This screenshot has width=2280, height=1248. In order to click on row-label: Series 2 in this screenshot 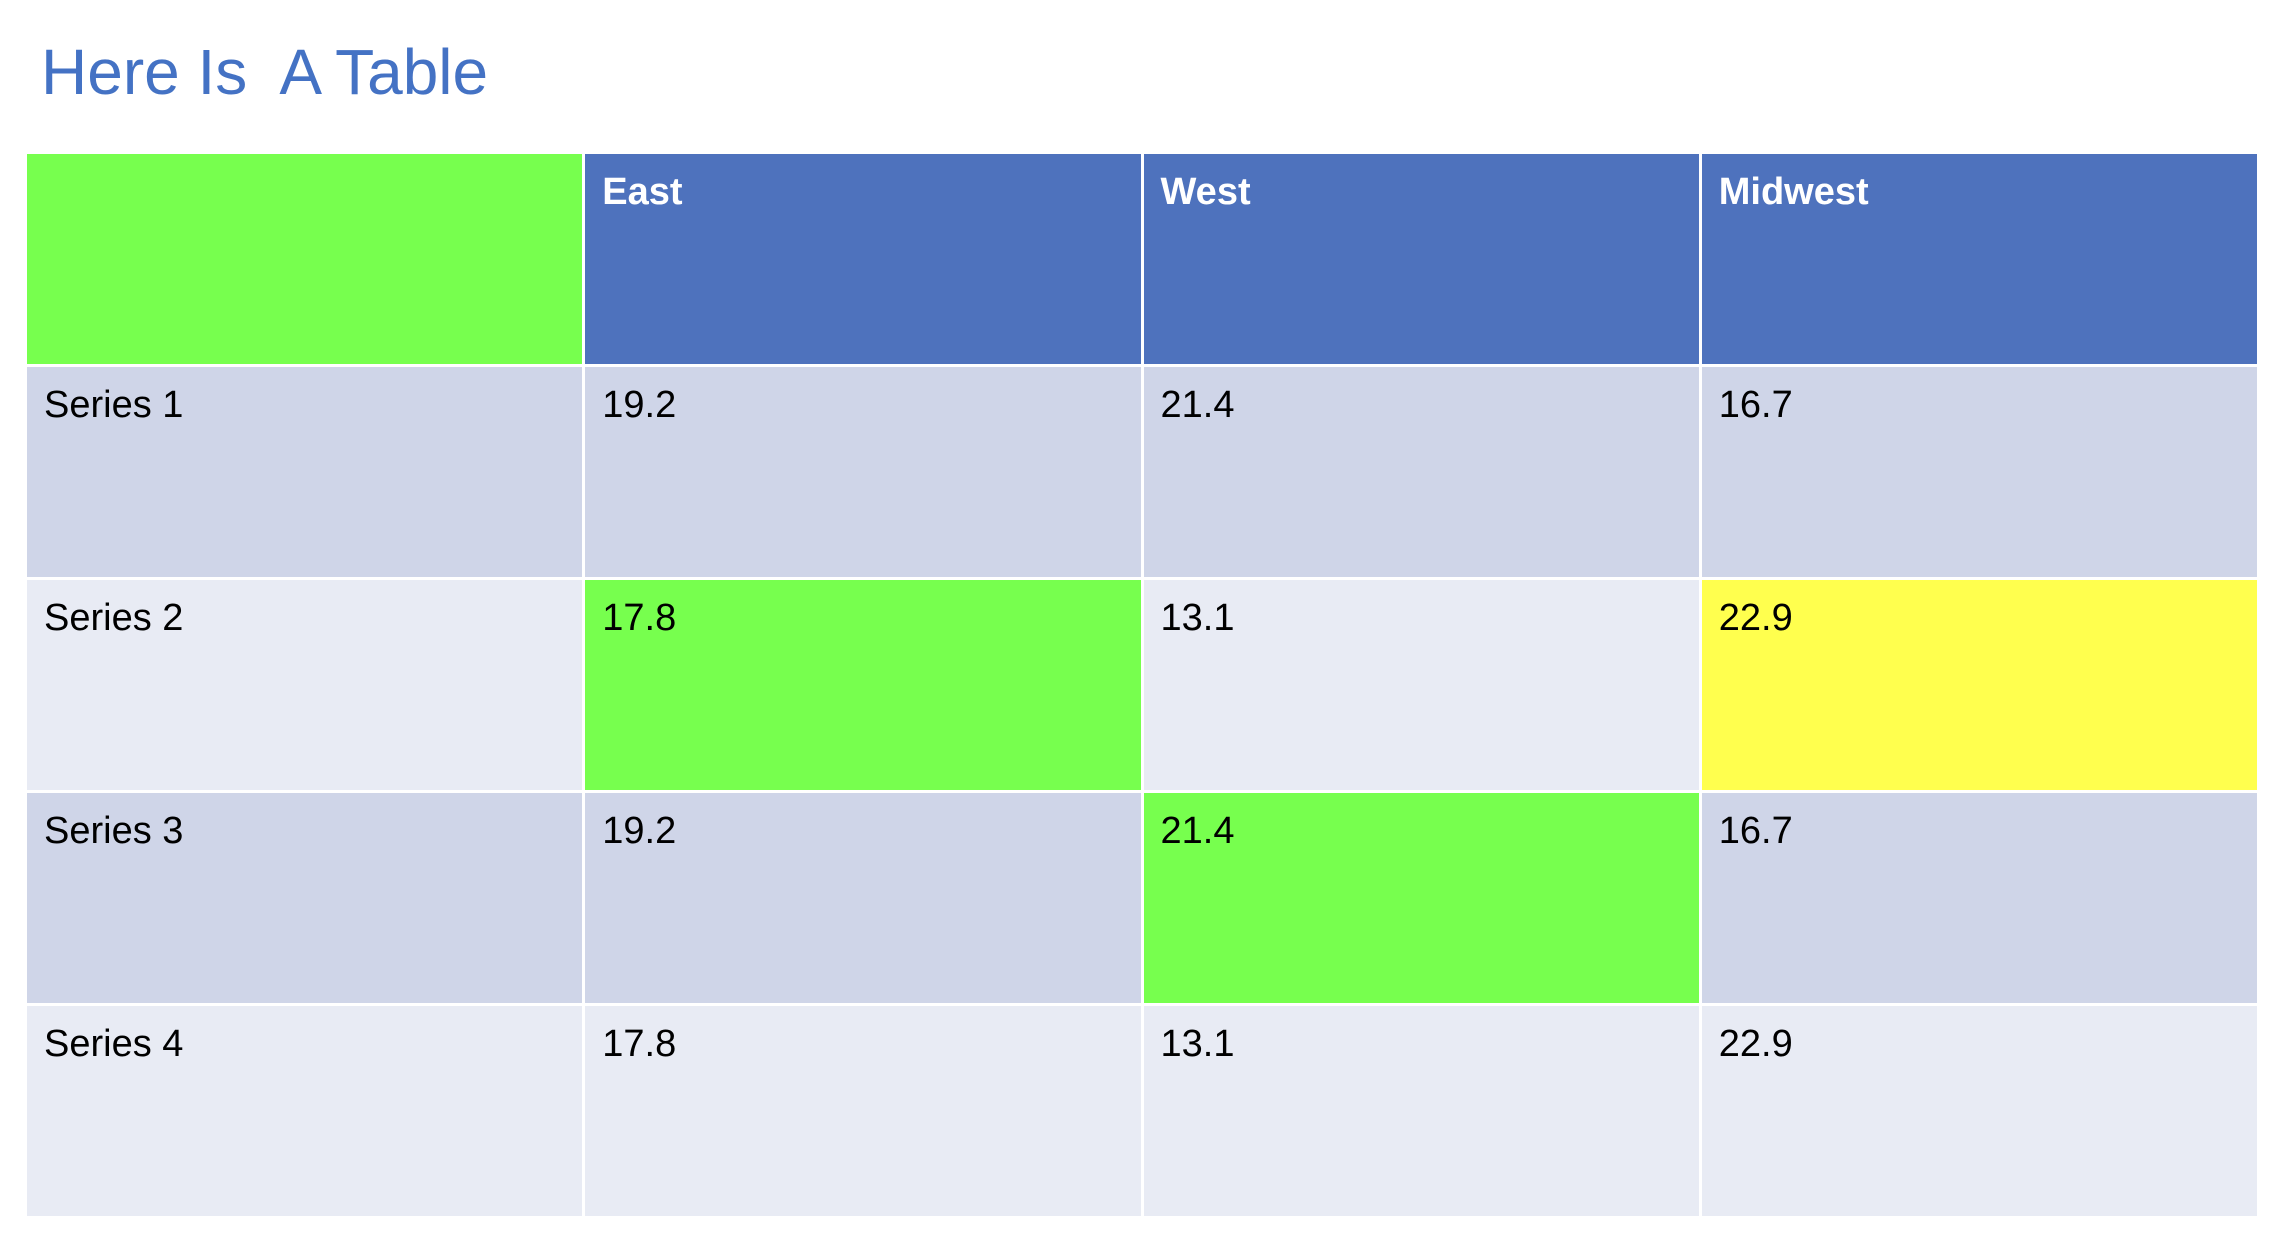, I will do `click(304, 685)`.